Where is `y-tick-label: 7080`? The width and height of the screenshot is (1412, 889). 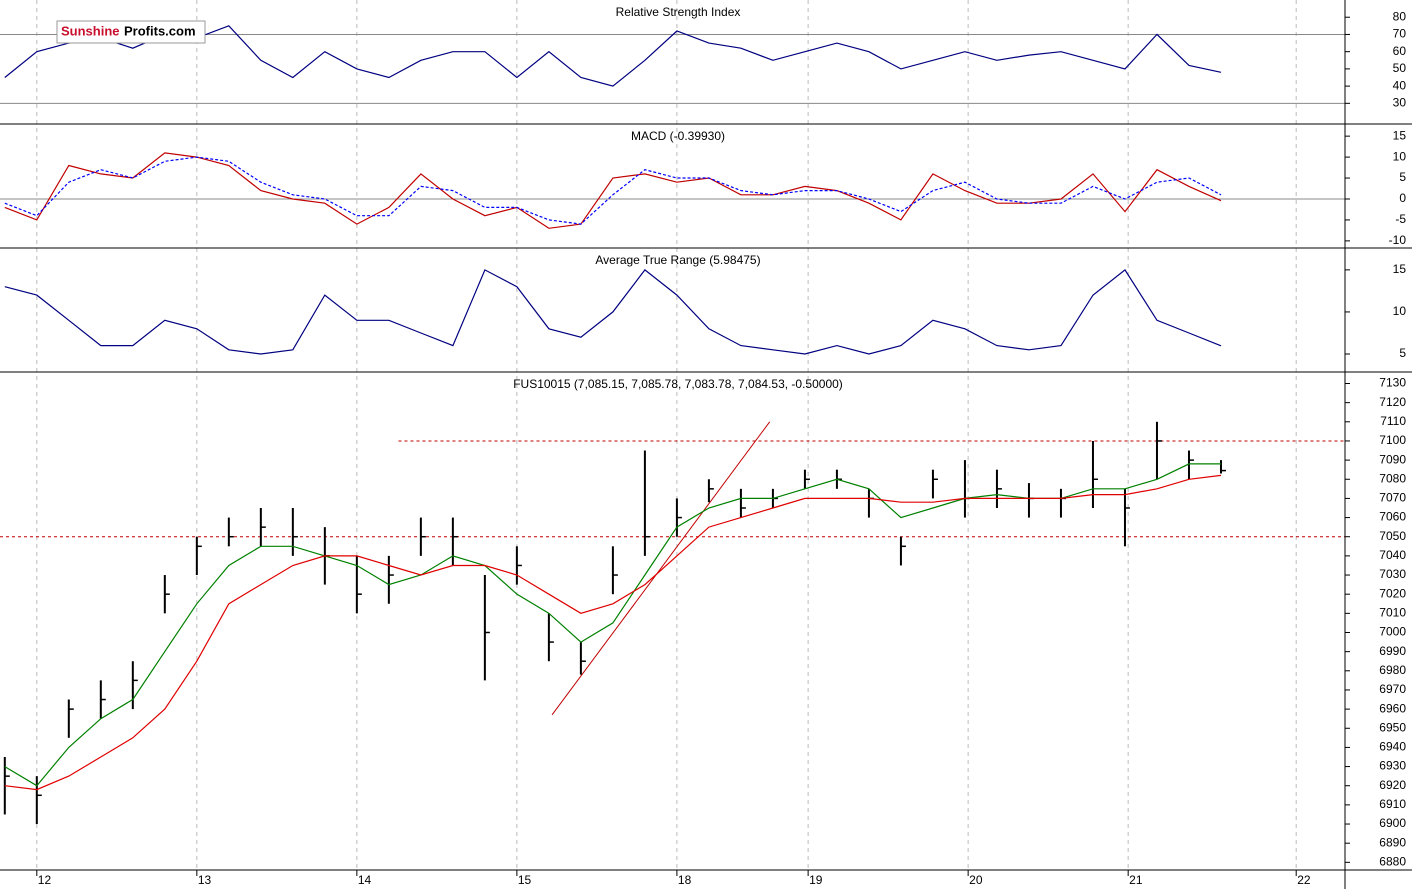 y-tick-label: 7080 is located at coordinates (1392, 478).